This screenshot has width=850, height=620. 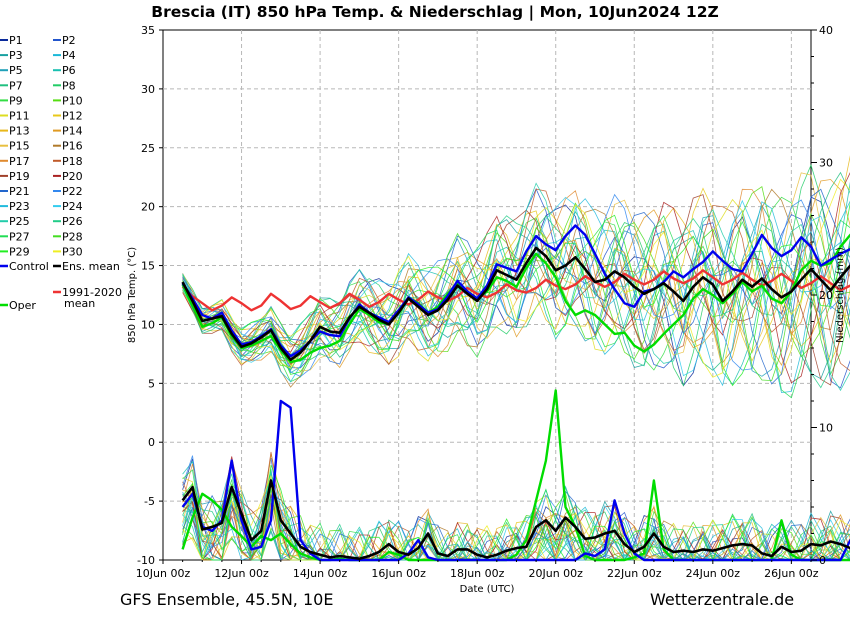 What do you see at coordinates (148, 266) in the screenshot?
I see `y-tick-label: 15` at bounding box center [148, 266].